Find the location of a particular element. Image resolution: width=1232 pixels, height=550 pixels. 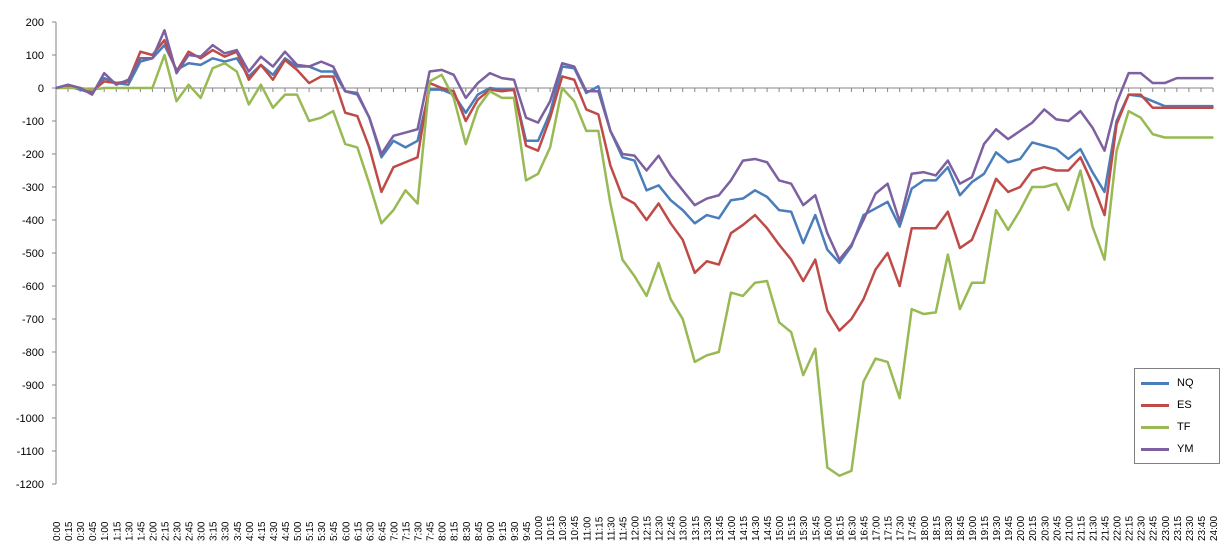

legend-swatch-tf is located at coordinates (1155, 427).